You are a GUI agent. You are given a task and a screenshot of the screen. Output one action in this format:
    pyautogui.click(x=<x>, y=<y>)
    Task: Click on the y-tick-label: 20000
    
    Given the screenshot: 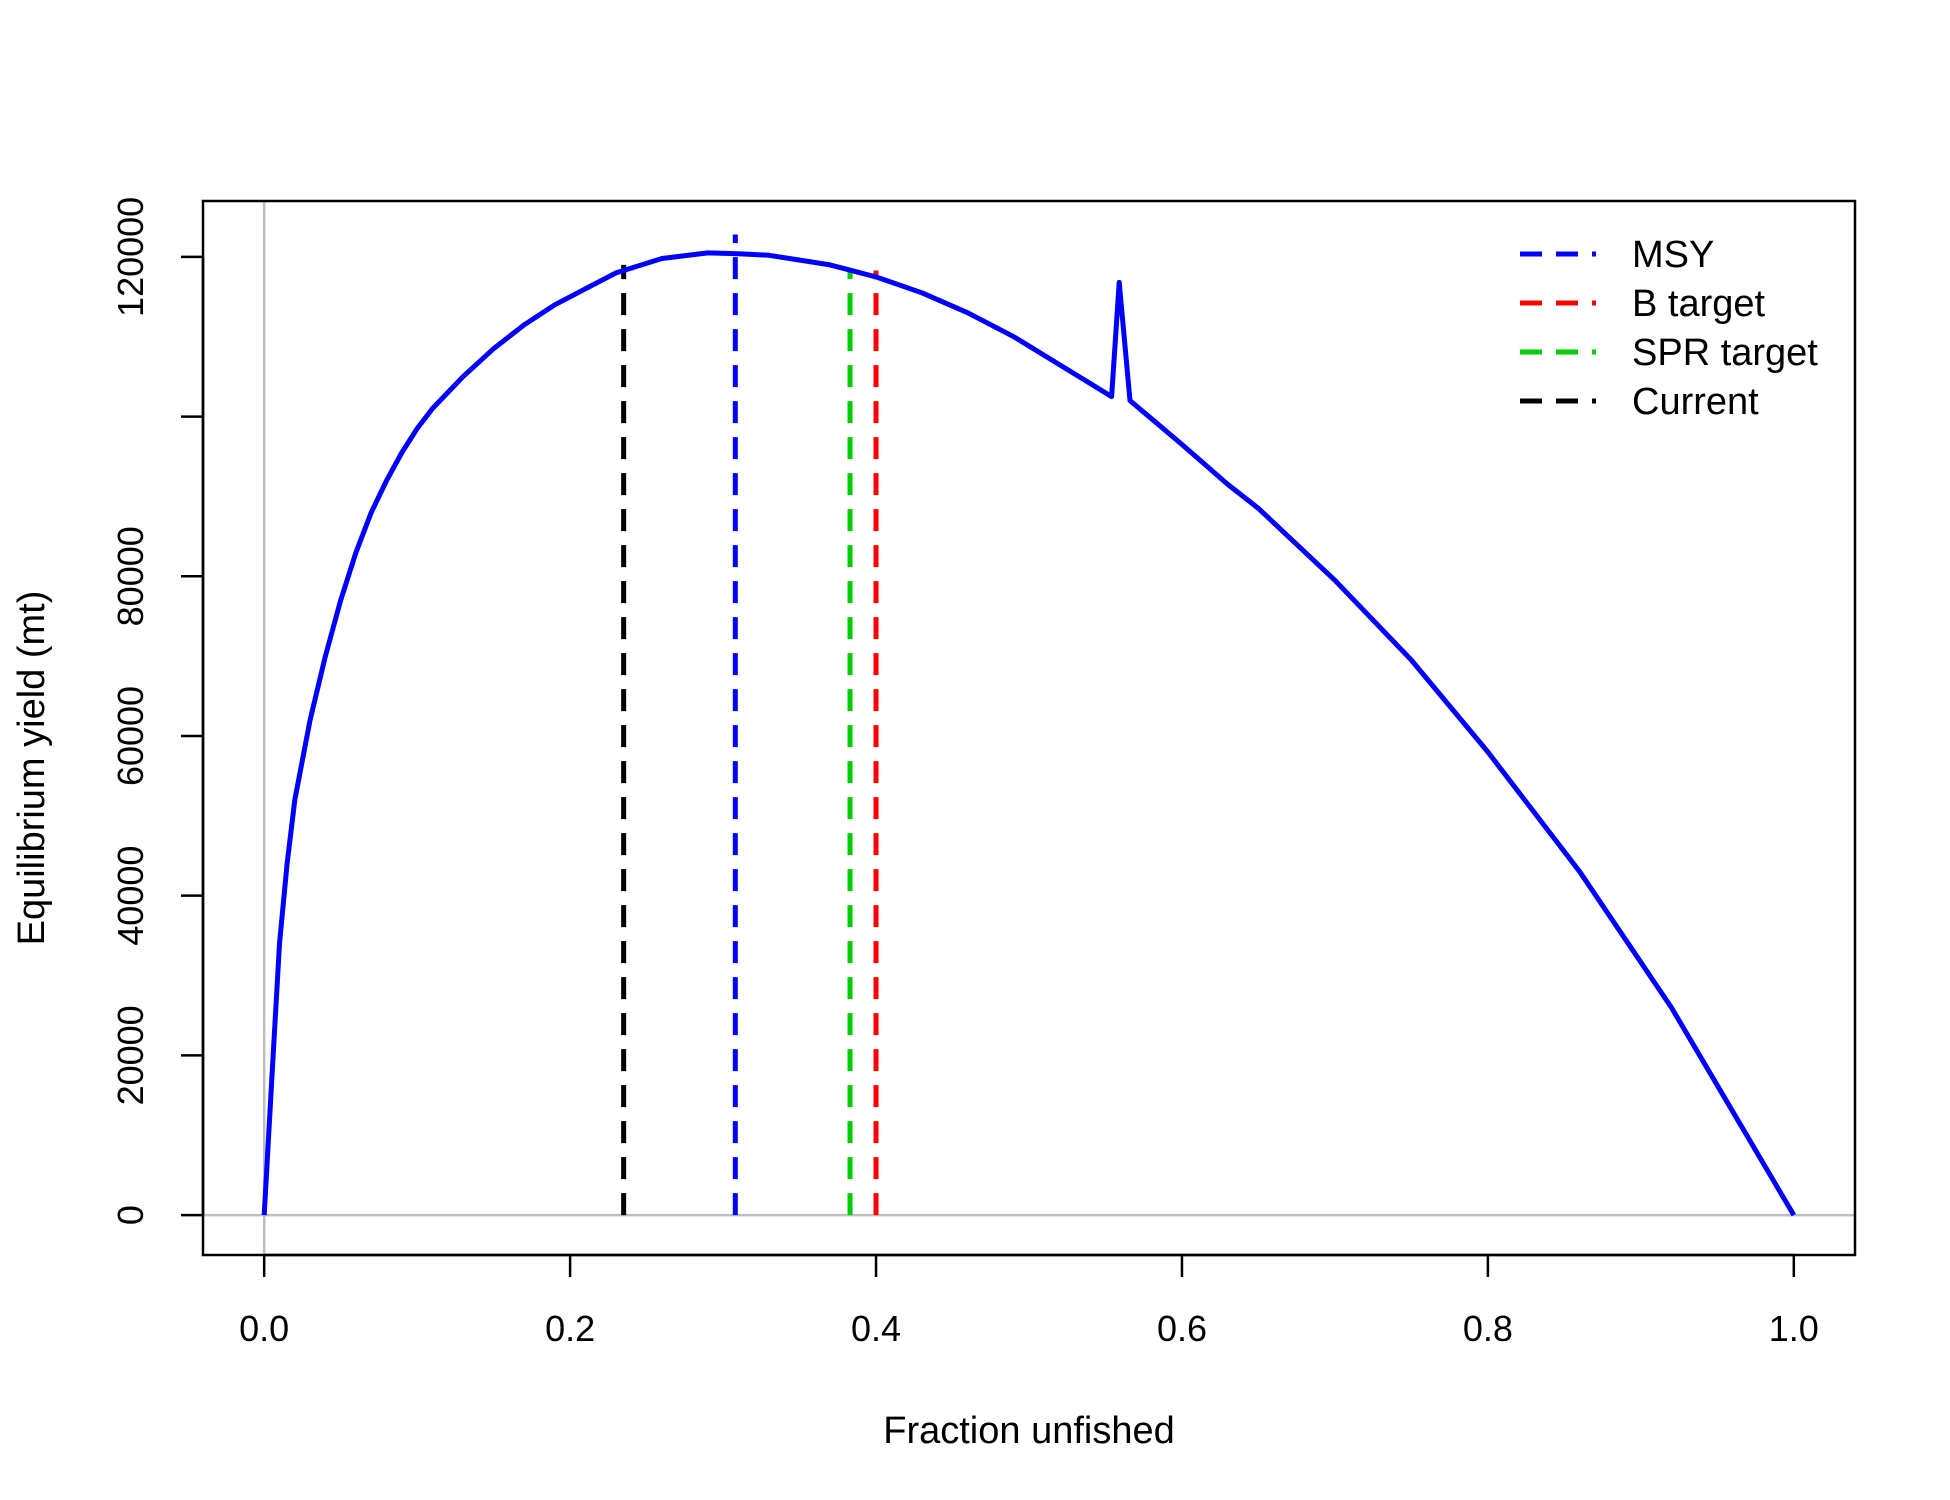 What is the action you would take?
    pyautogui.click(x=130, y=1055)
    